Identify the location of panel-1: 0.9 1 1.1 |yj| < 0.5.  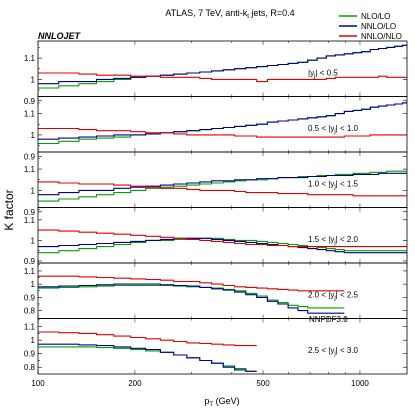
(216, 73).